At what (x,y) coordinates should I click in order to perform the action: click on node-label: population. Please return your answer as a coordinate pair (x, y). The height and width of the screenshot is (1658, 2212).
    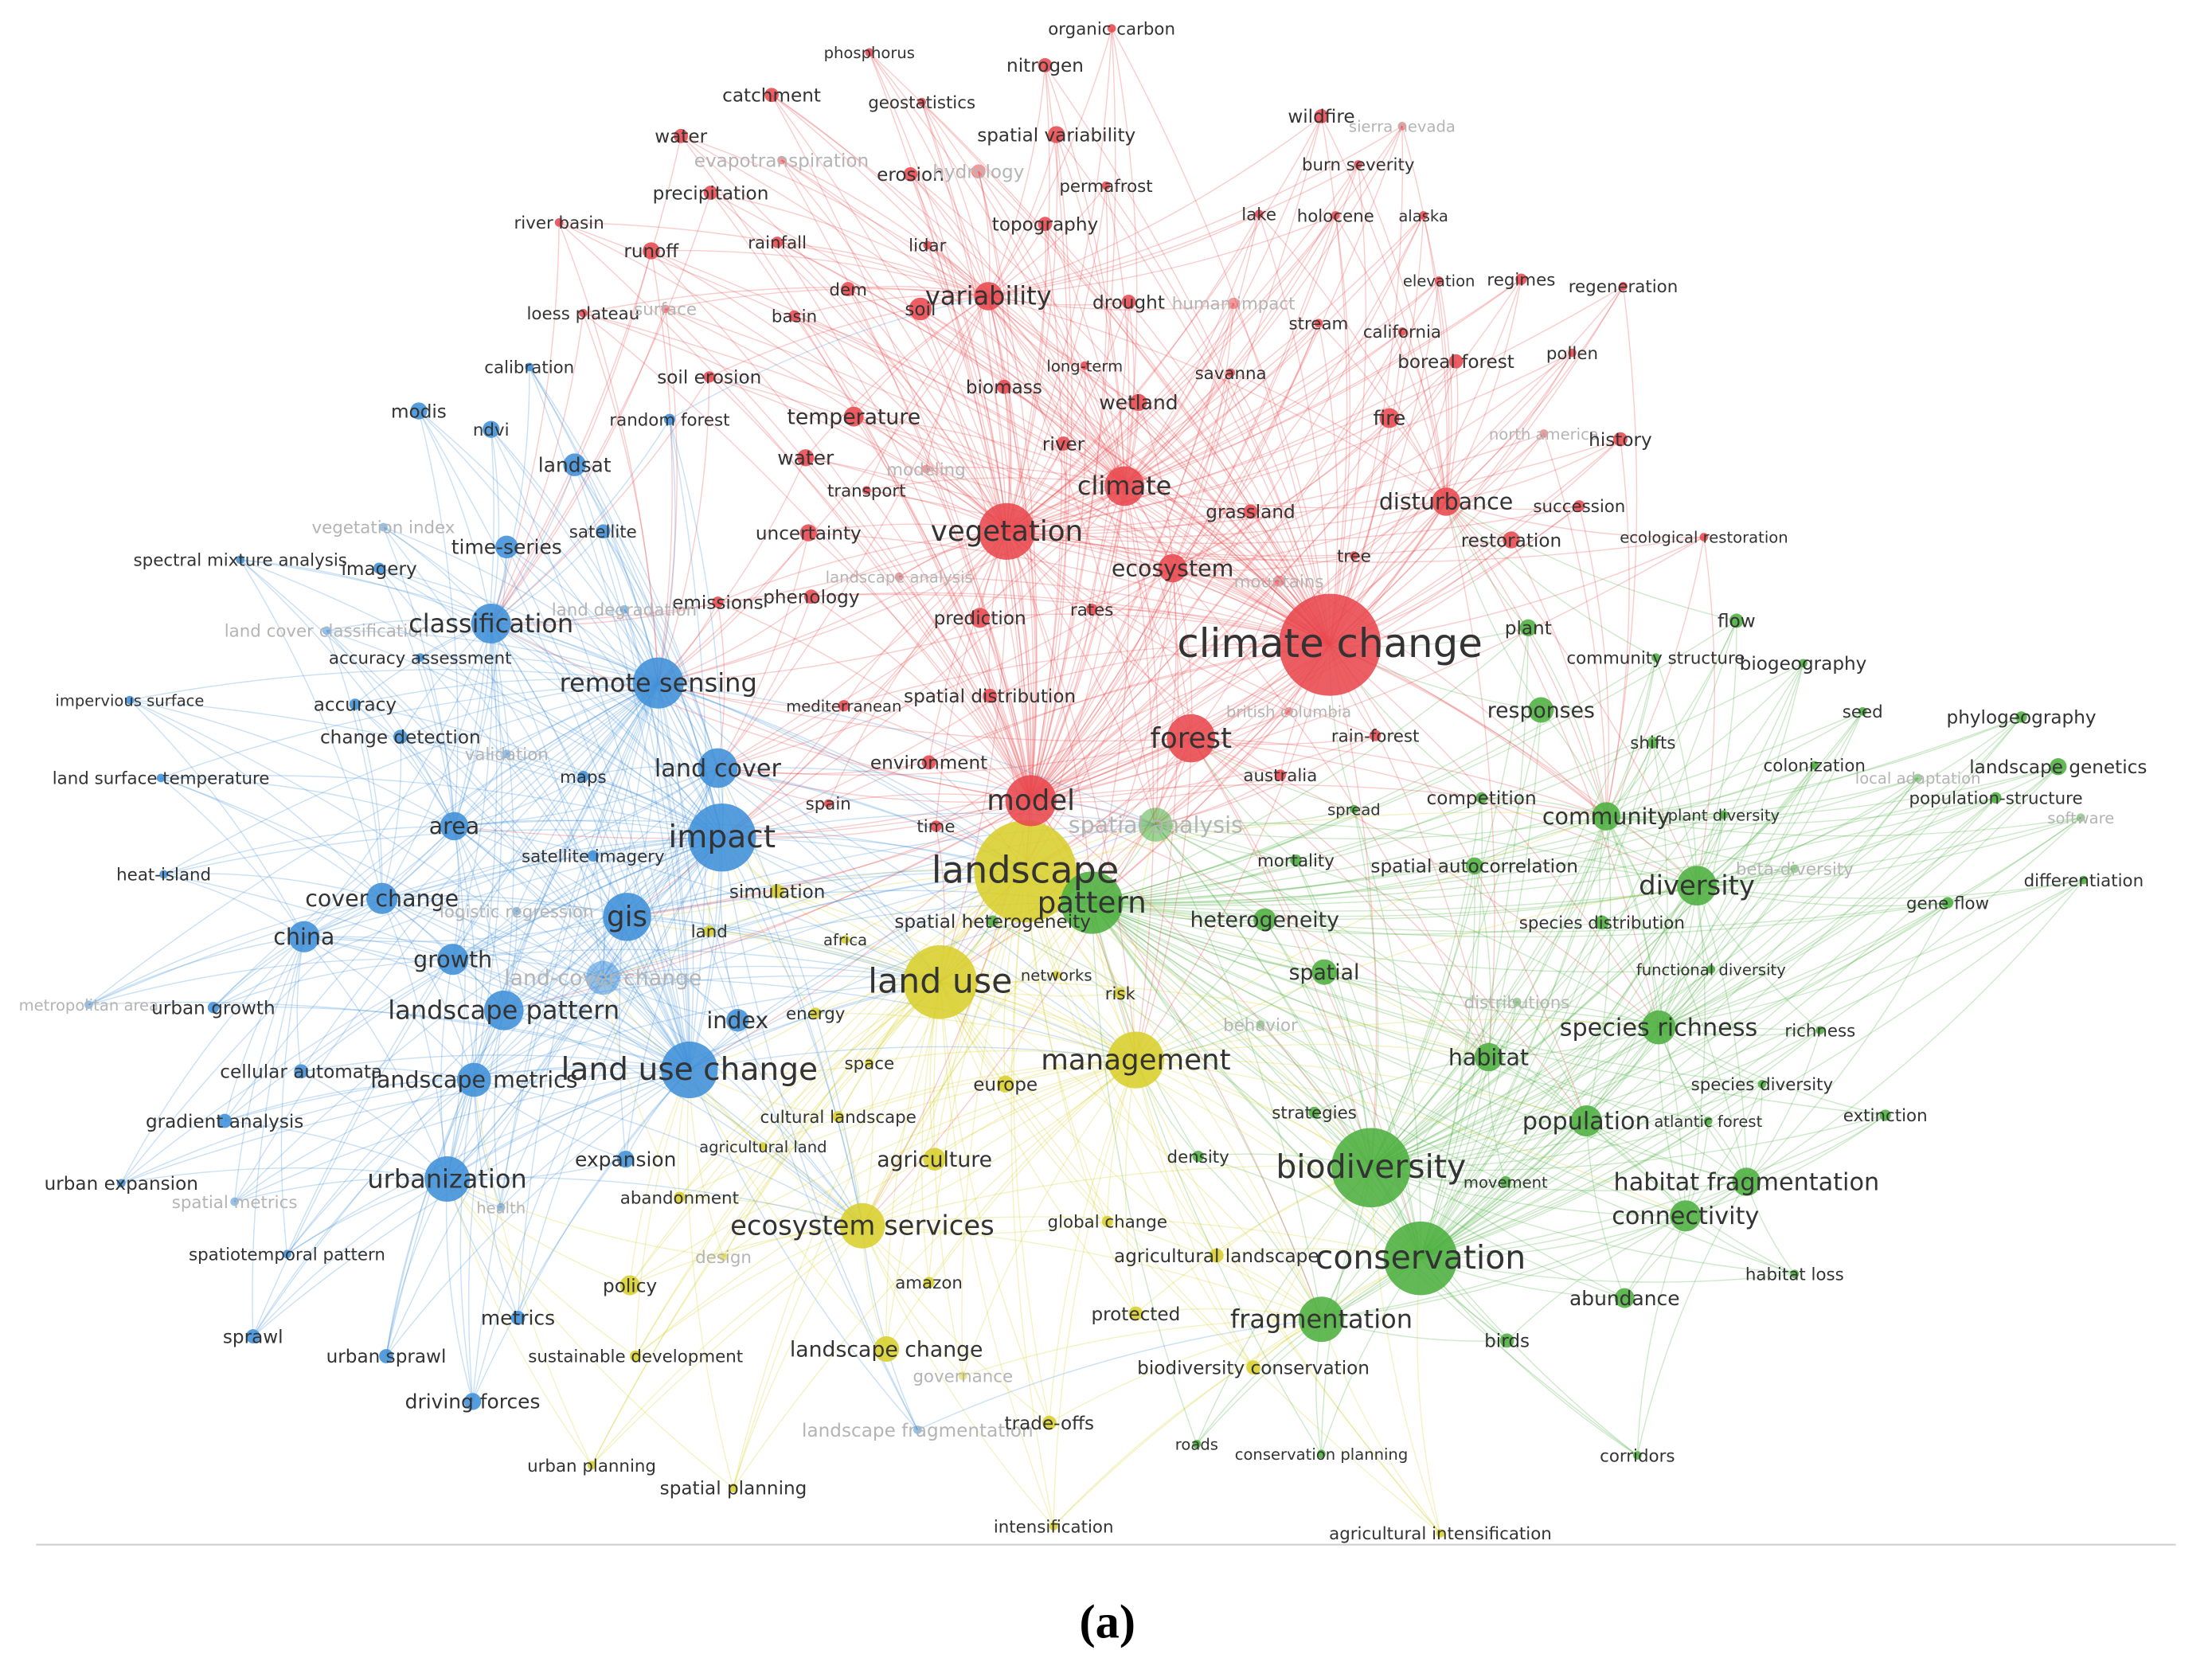
    Looking at the image, I should click on (1586, 1122).